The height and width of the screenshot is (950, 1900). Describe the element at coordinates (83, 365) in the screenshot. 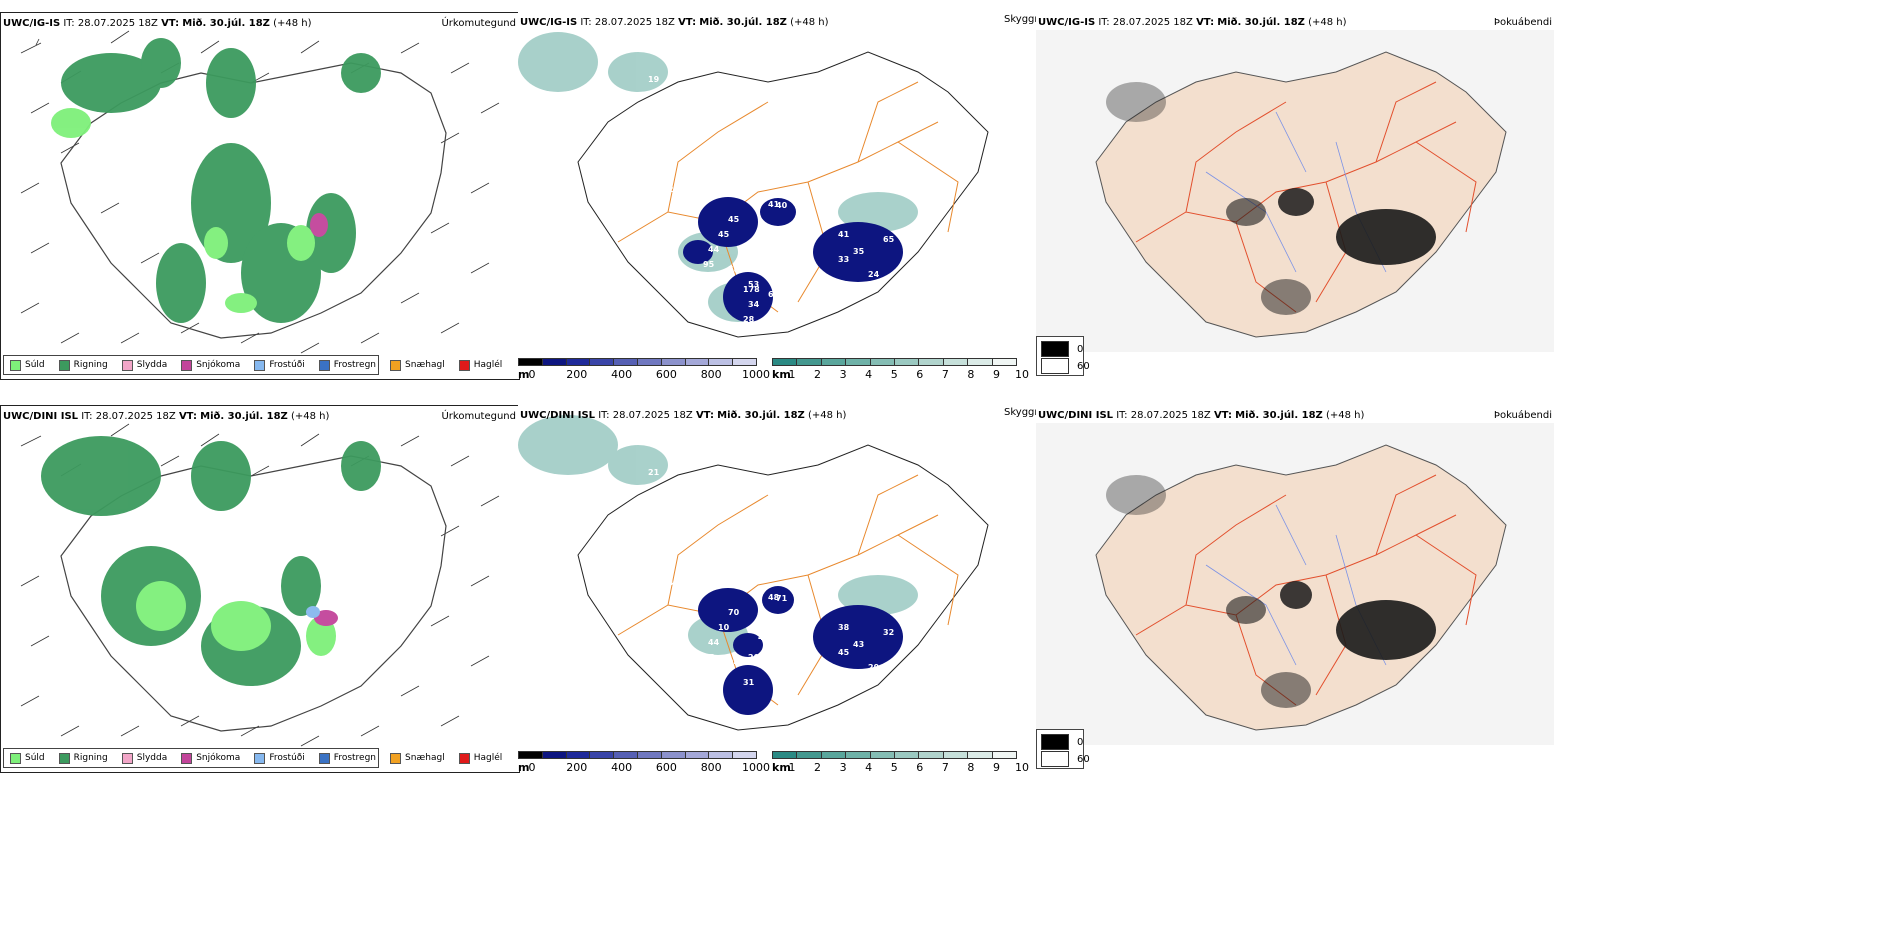

I see `precip-legend-item: Rigning` at that location.